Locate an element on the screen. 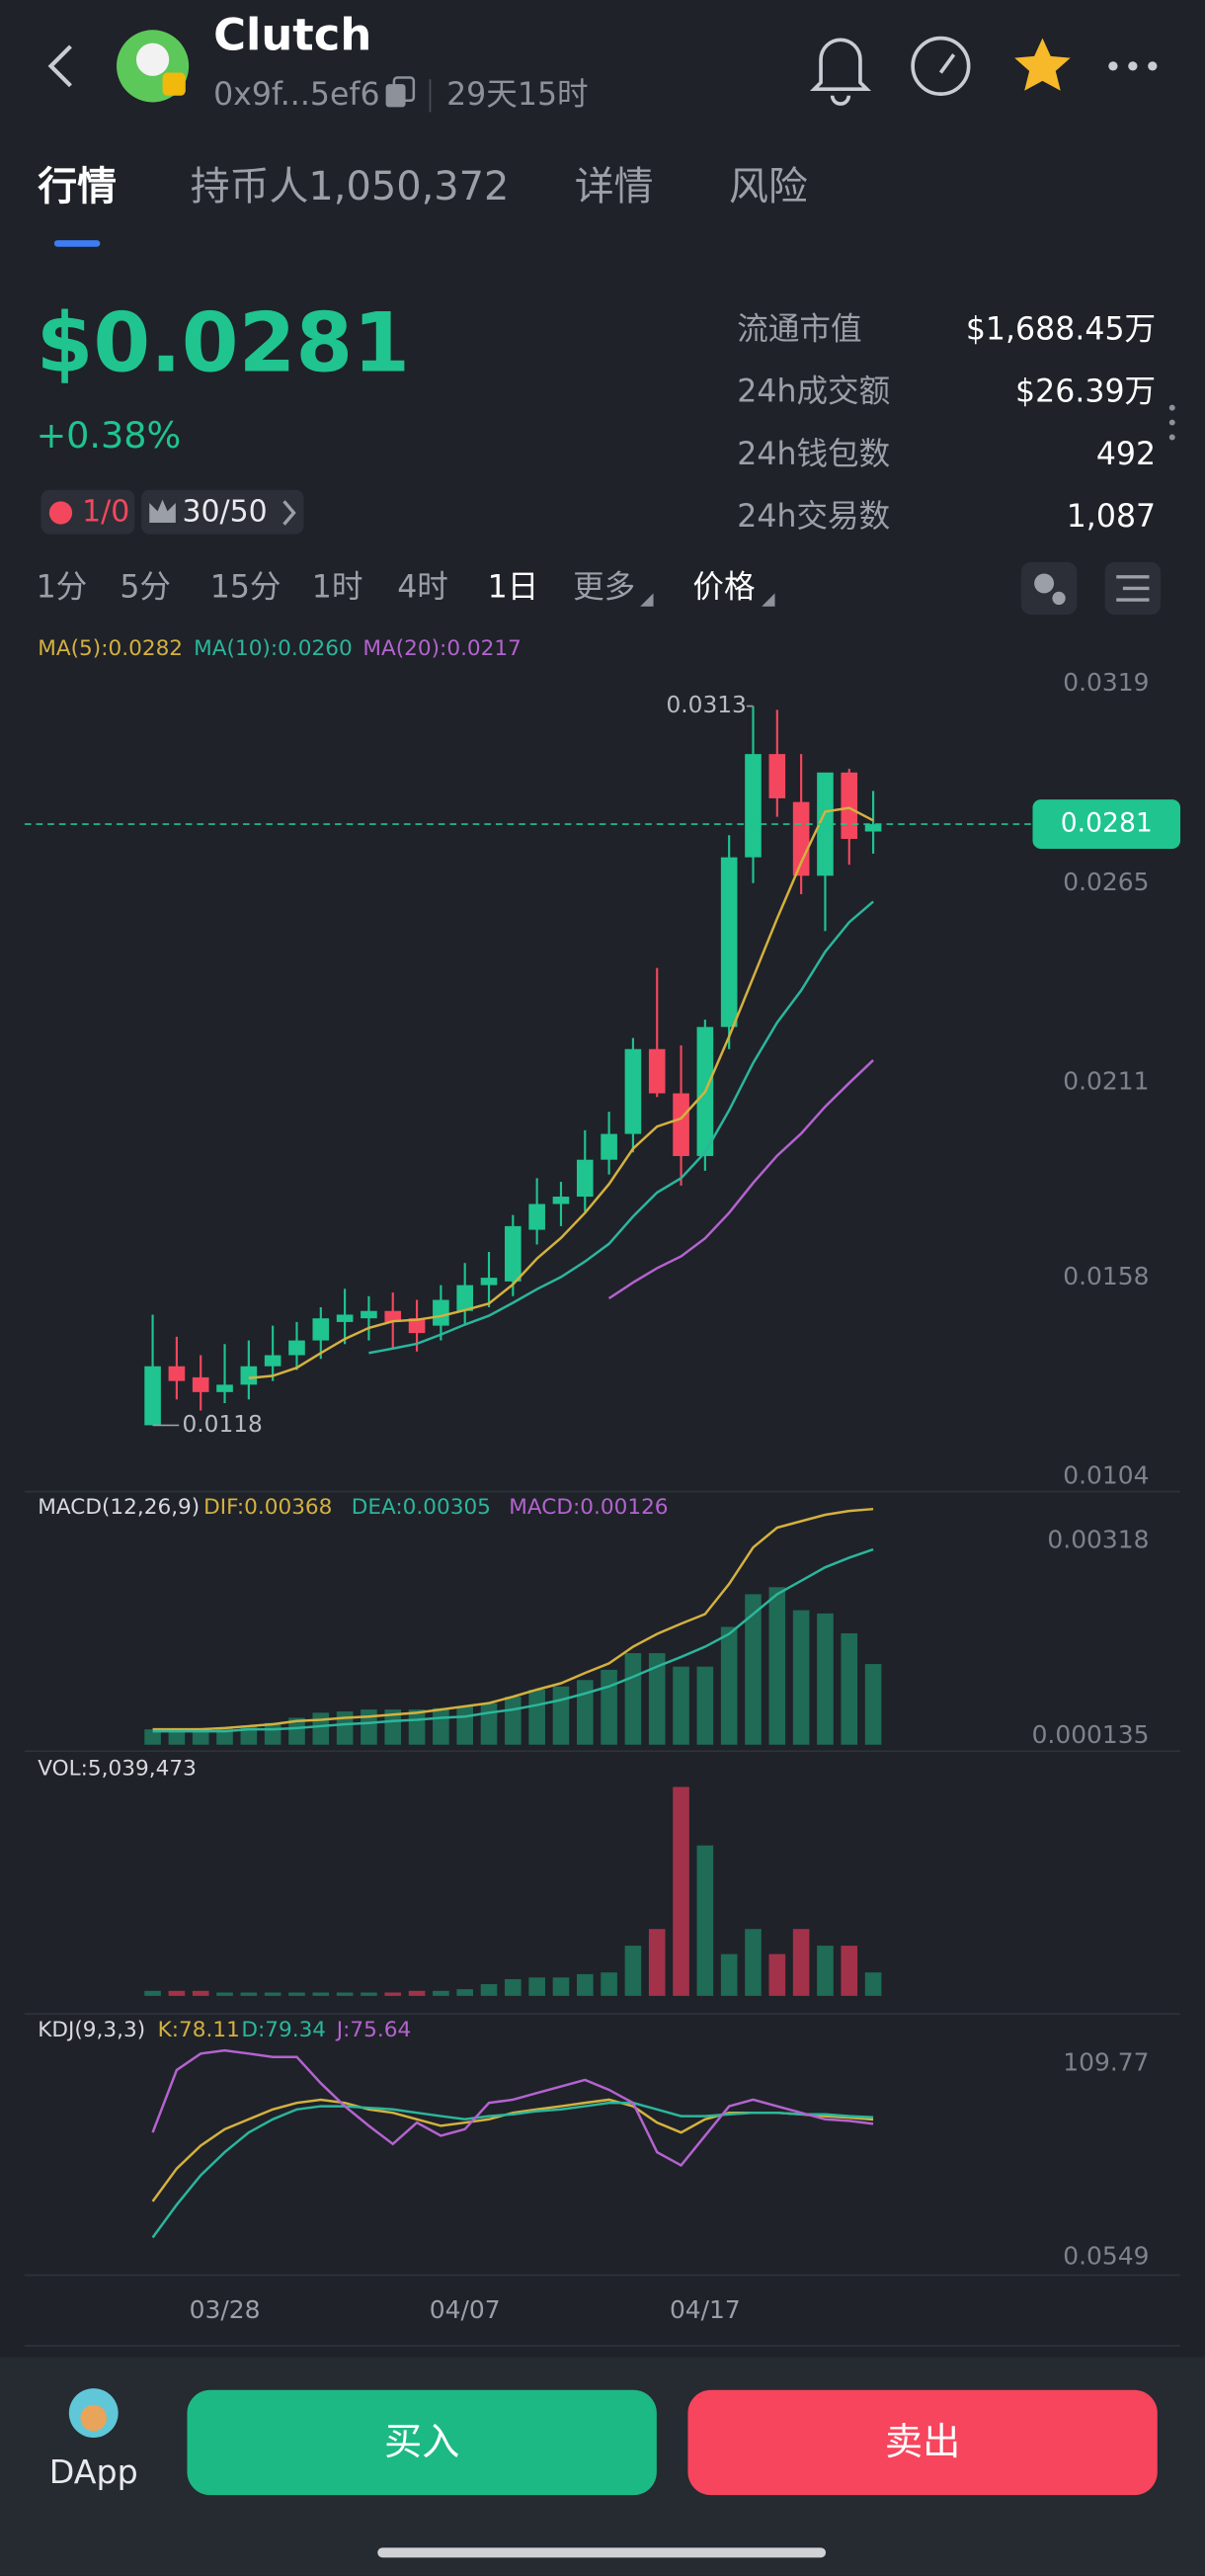  bell-icon is located at coordinates (841, 72).